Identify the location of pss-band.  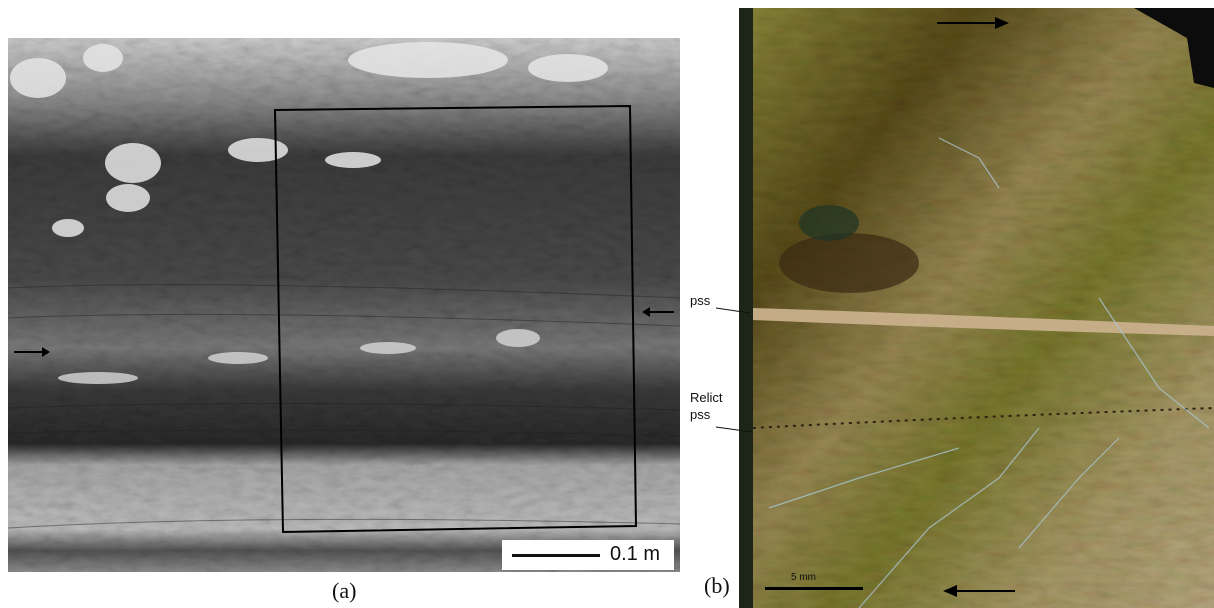
(983, 322).